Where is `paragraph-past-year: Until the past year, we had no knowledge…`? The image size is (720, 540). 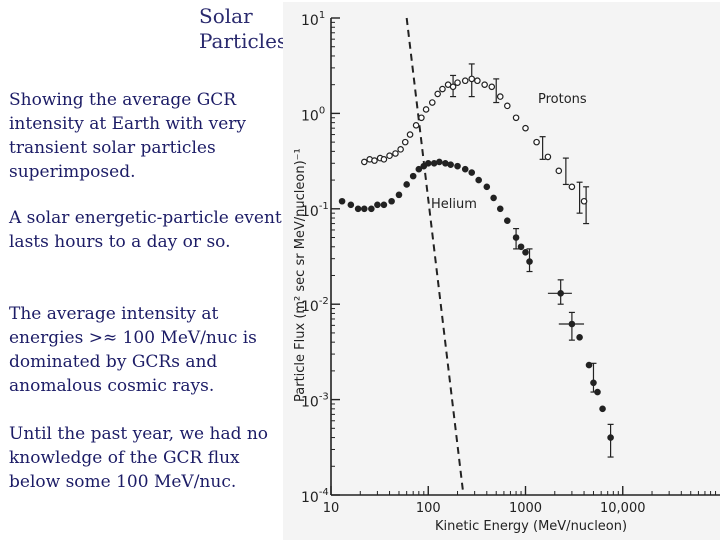 paragraph-past-year: Until the past year, we had no knowledge… is located at coordinates (139, 458).